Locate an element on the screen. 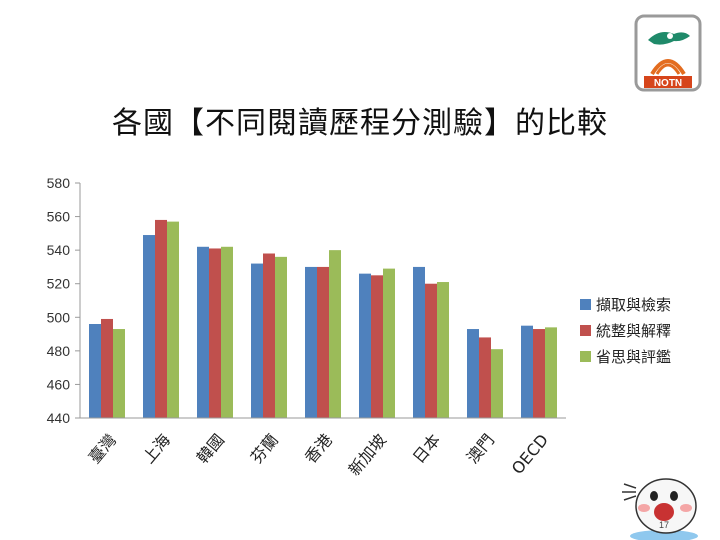 The image size is (720, 540). y-tick-label: 440 is located at coordinates (59, 418).